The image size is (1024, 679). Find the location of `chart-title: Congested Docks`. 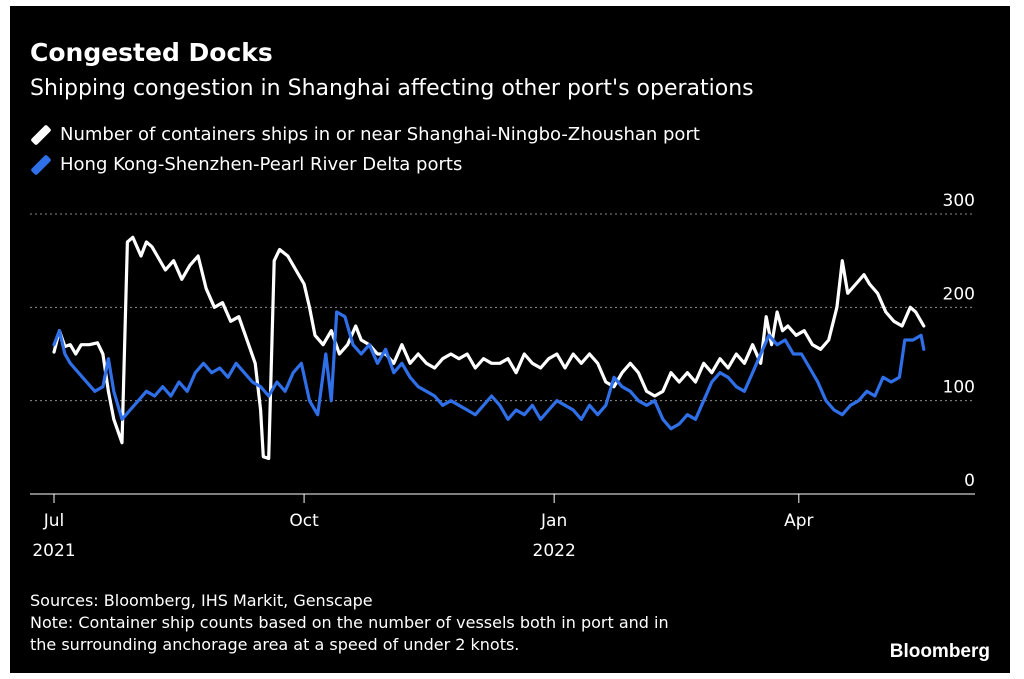

chart-title: Congested Docks is located at coordinates (151, 52).